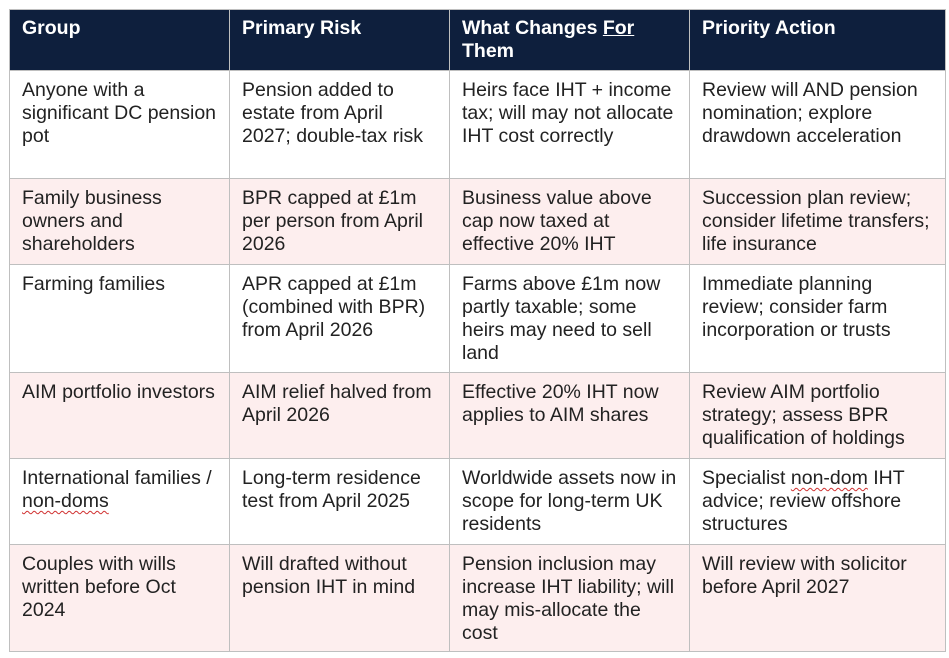 Image resolution: width=949 pixels, height=658 pixels. I want to click on header-what-changes-underlined: For, so click(618, 28).